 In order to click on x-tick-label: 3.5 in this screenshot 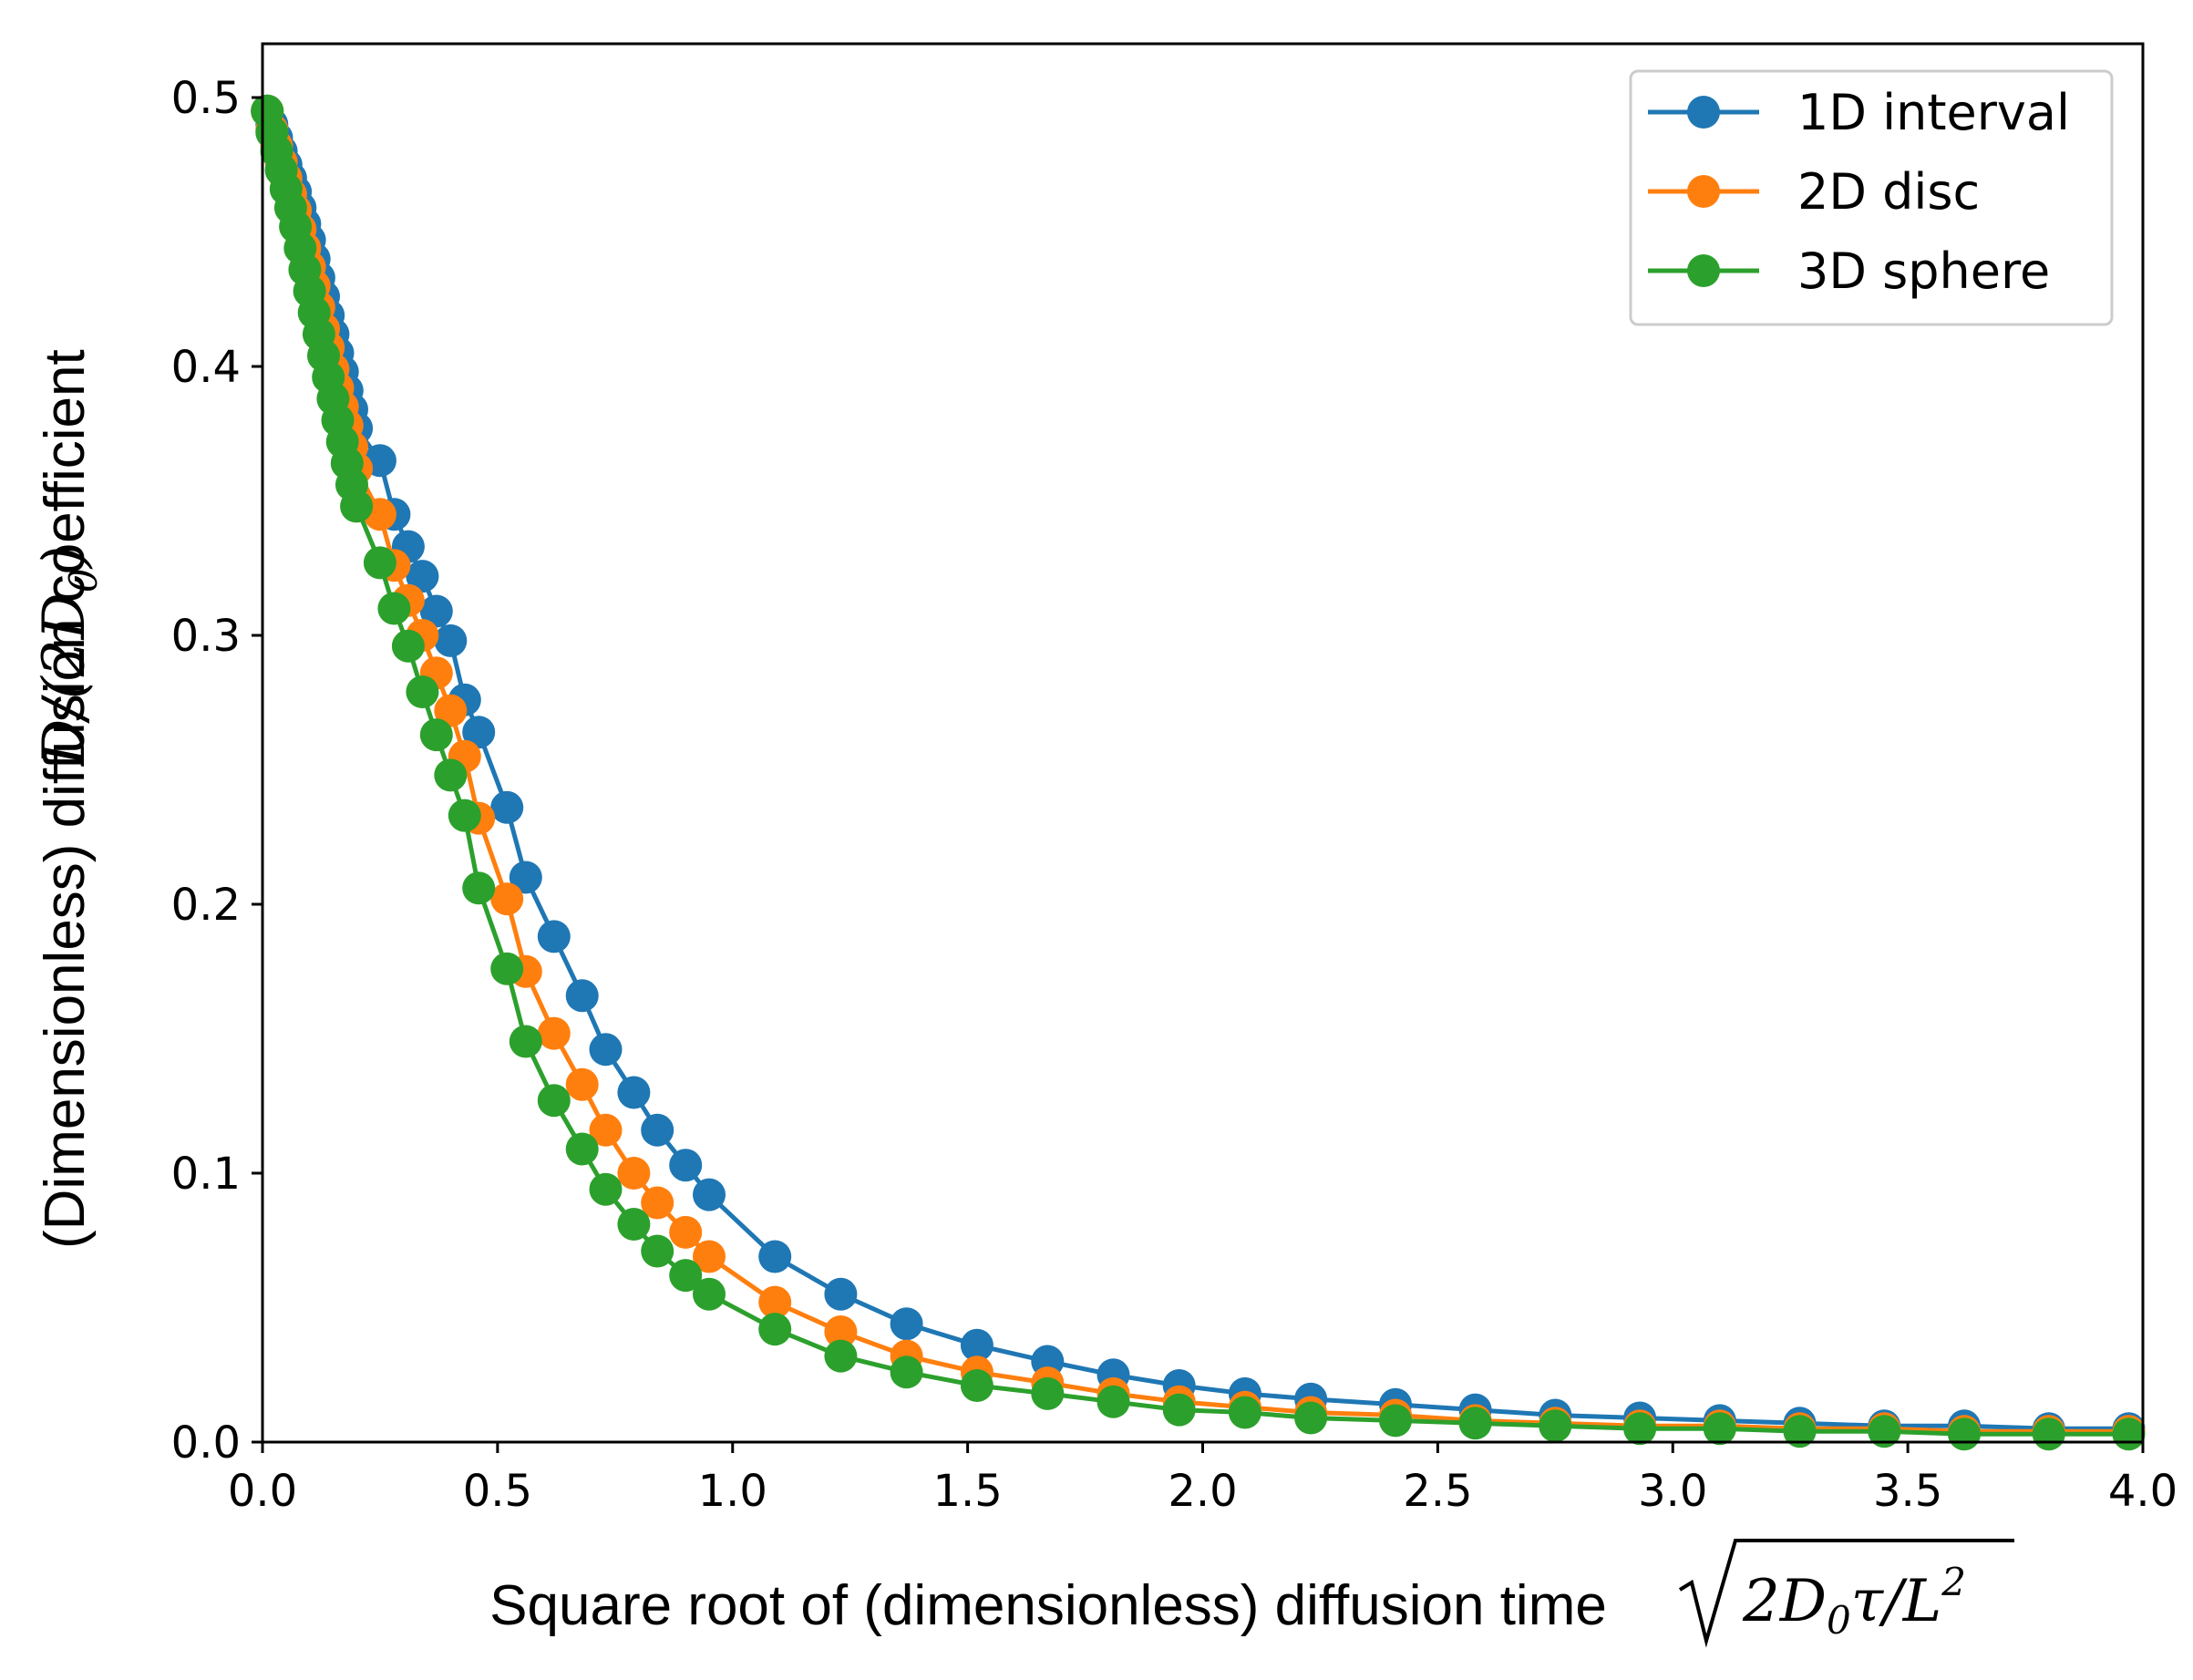, I will do `click(1908, 1492)`.